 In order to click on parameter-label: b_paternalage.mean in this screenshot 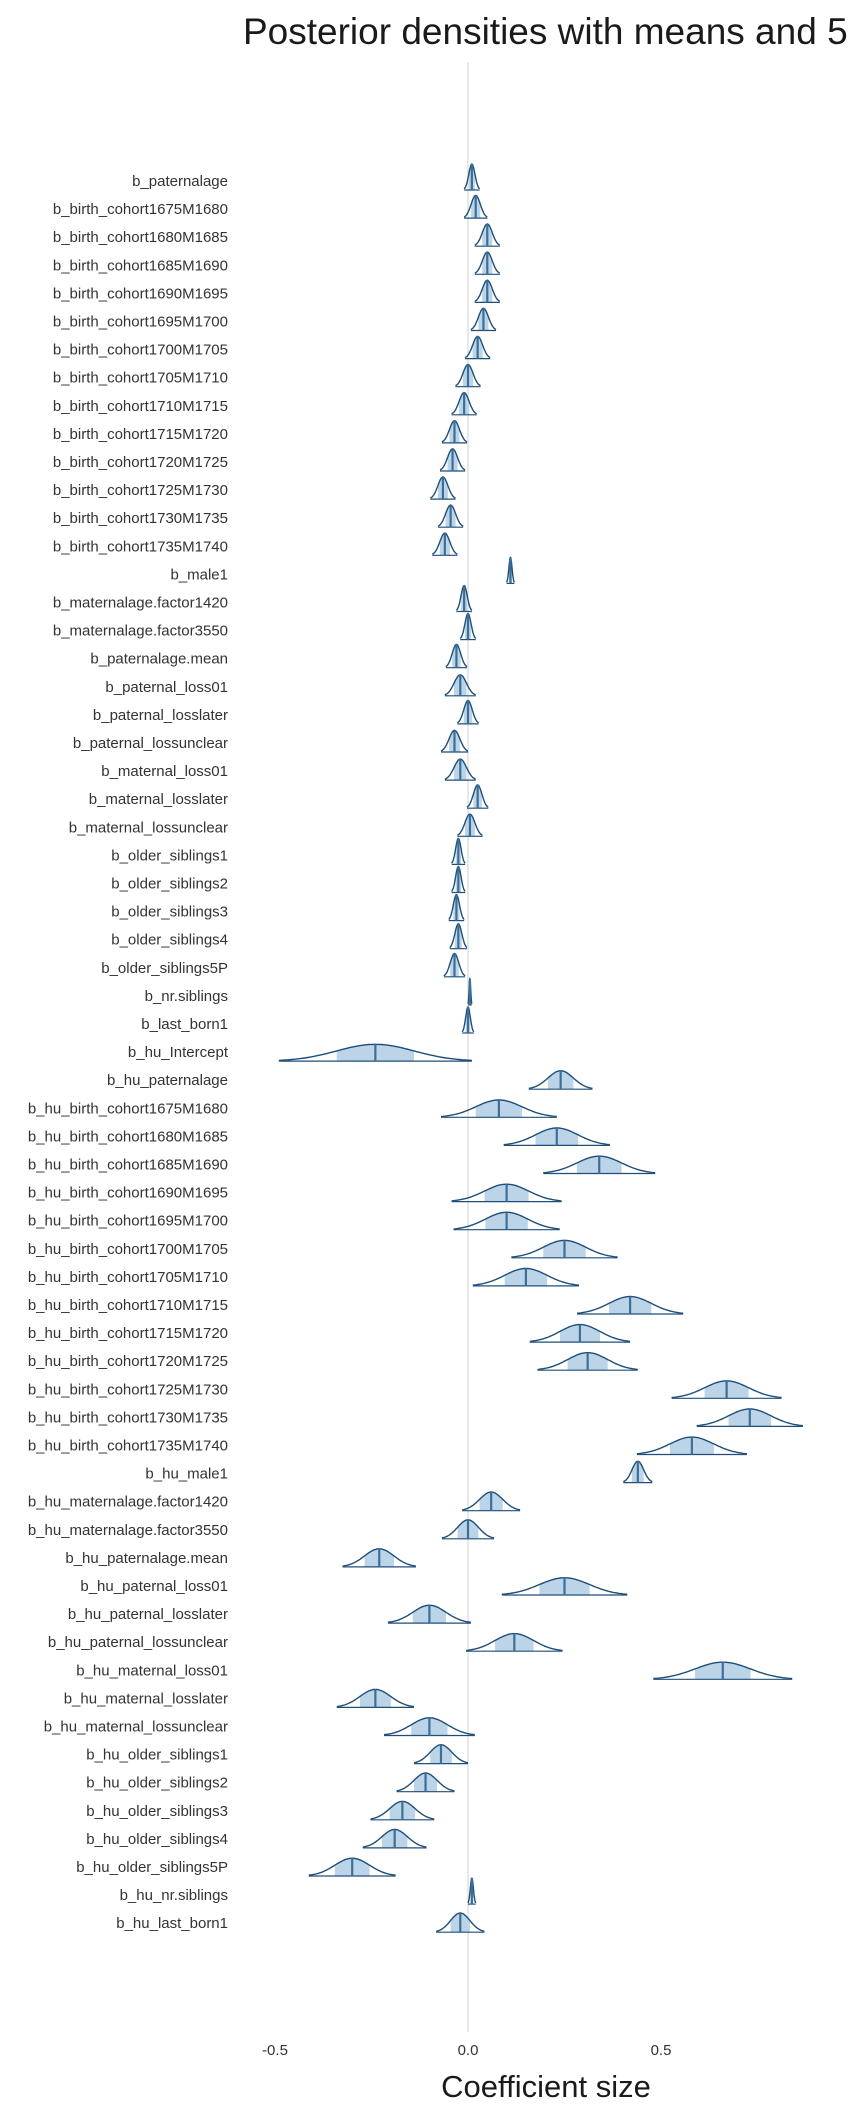, I will do `click(159, 659)`.